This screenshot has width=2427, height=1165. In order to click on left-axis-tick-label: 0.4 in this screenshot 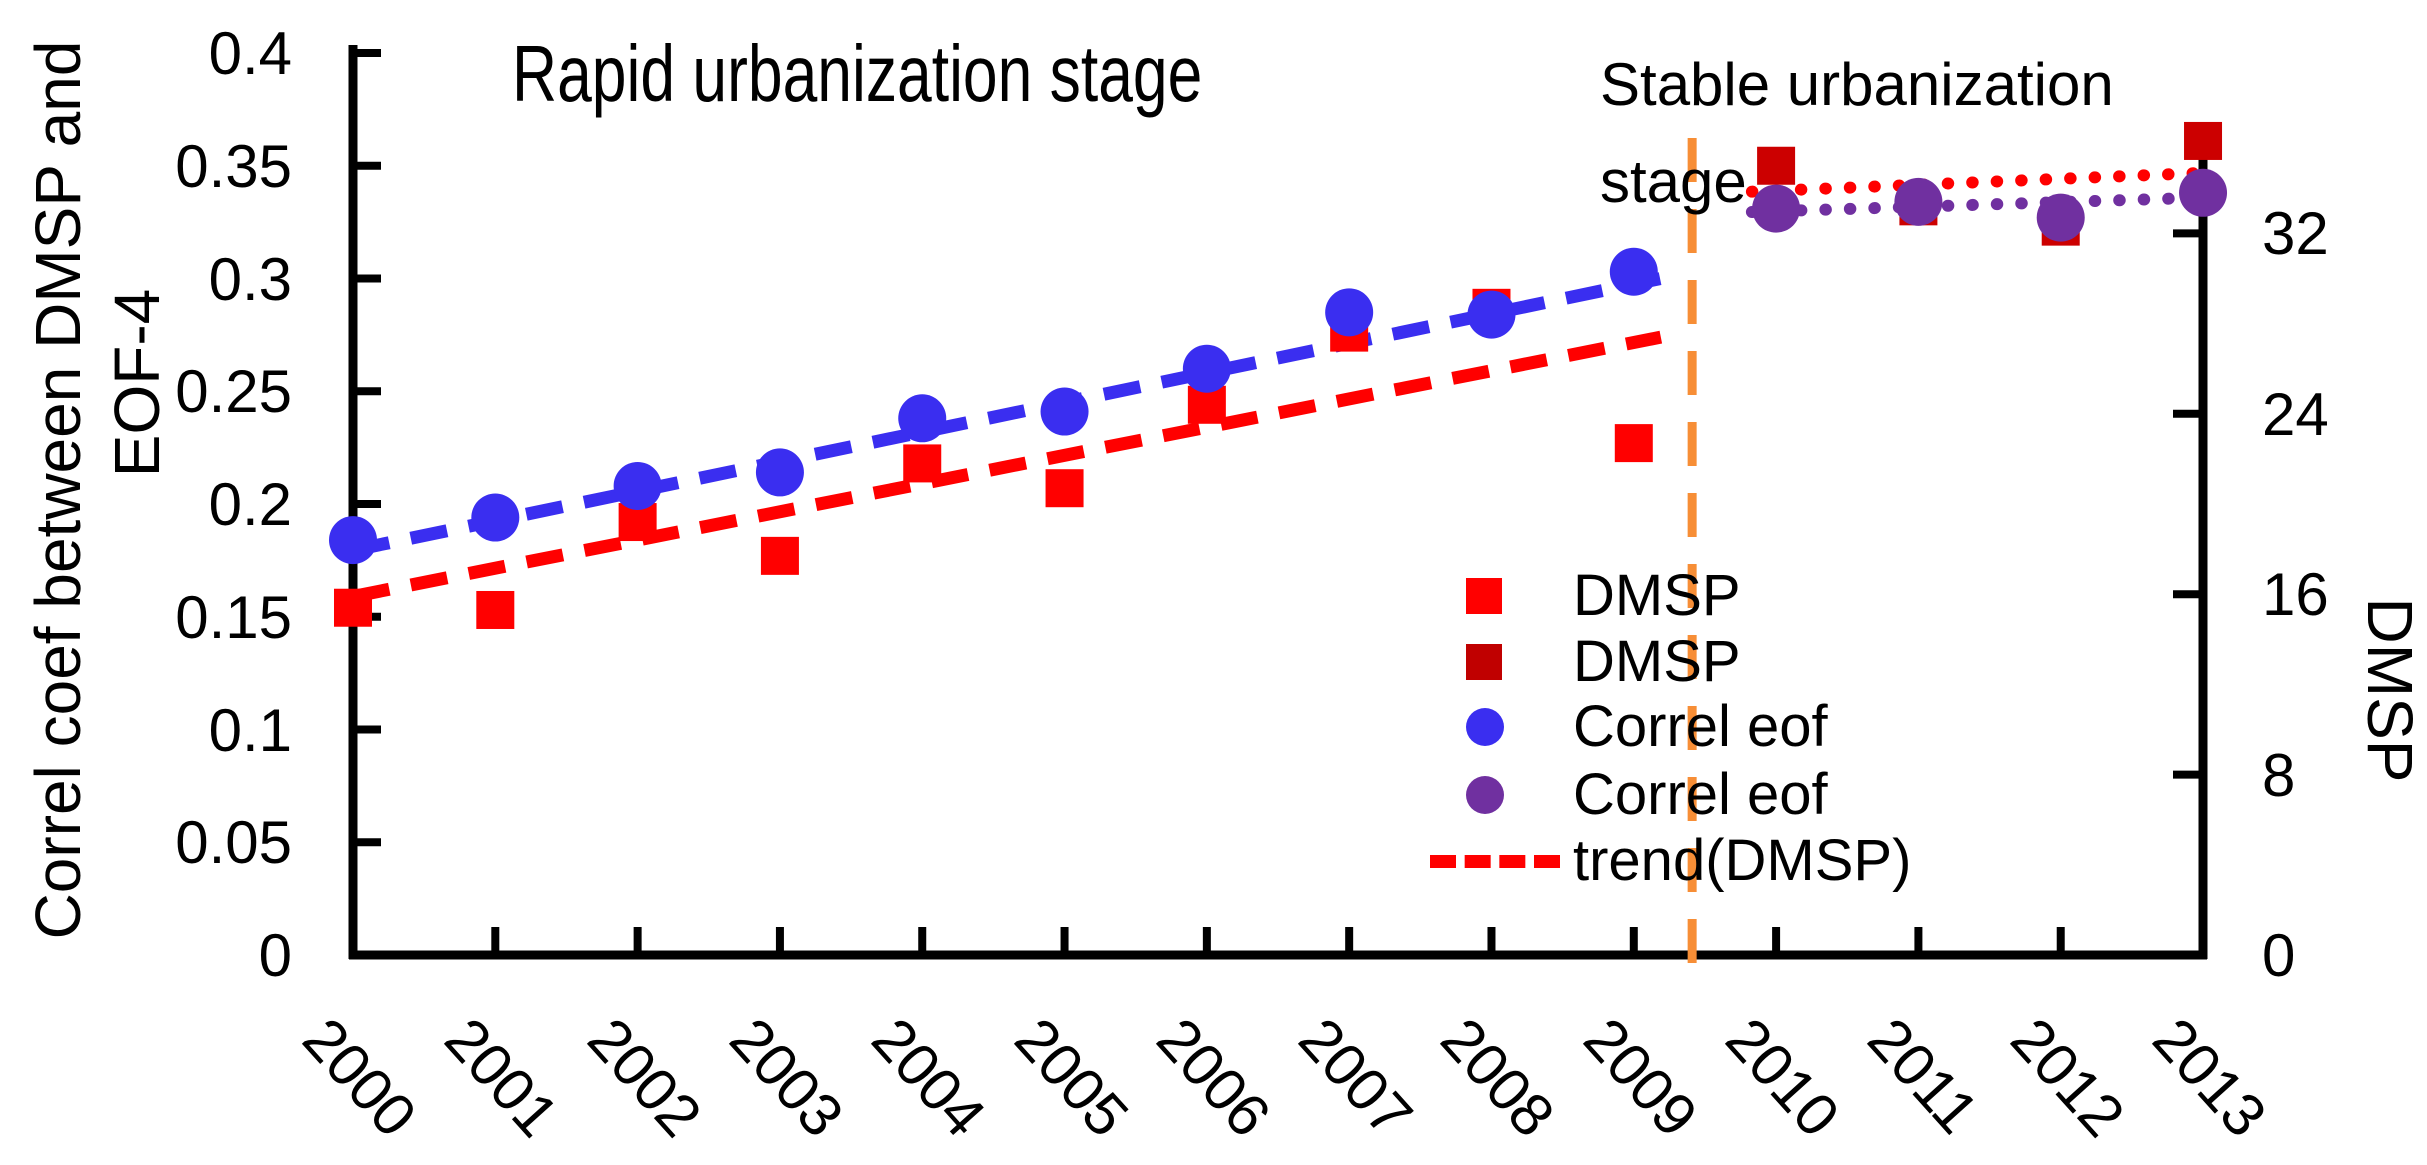, I will do `click(250, 53)`.